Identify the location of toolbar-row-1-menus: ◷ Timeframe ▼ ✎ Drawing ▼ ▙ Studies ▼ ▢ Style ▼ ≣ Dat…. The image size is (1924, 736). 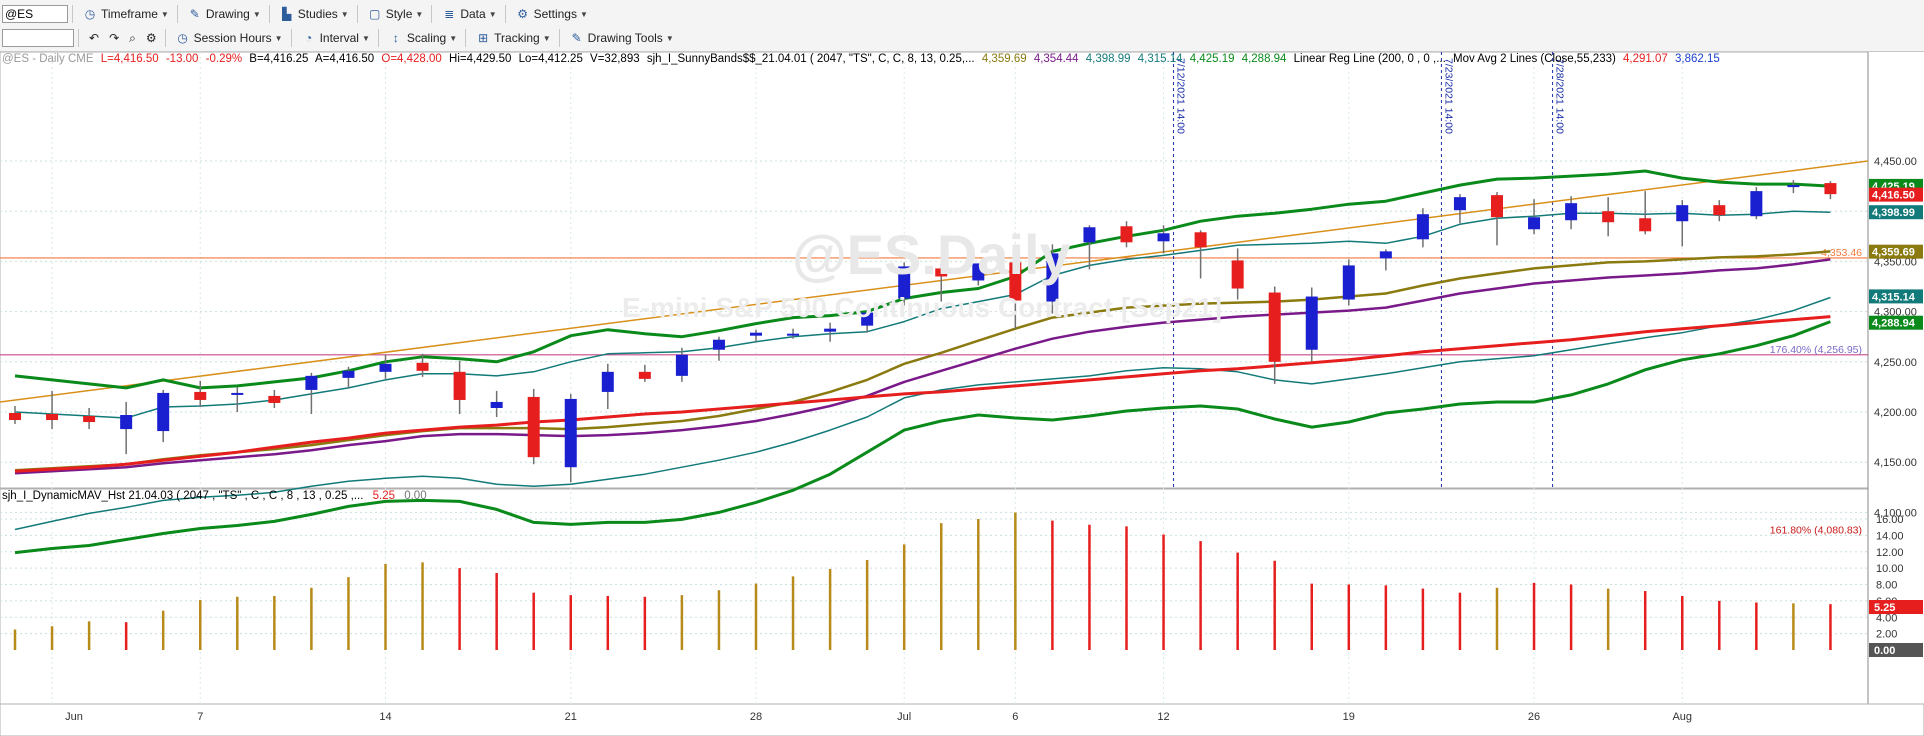
(334, 14).